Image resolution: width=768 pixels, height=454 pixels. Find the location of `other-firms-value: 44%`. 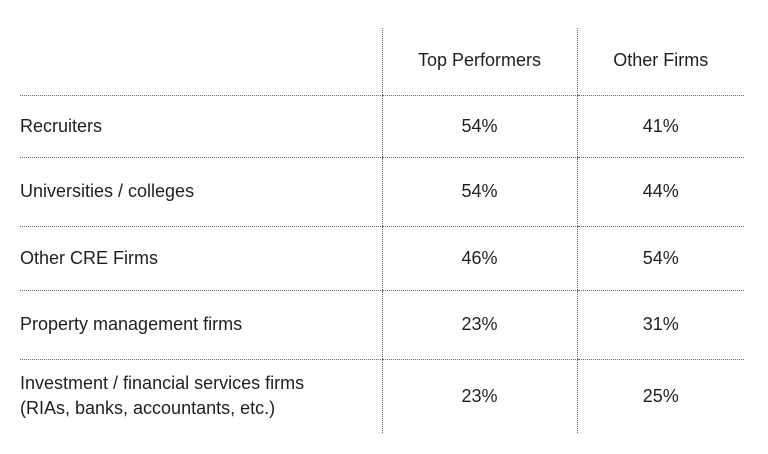

other-firms-value: 44% is located at coordinates (660, 192).